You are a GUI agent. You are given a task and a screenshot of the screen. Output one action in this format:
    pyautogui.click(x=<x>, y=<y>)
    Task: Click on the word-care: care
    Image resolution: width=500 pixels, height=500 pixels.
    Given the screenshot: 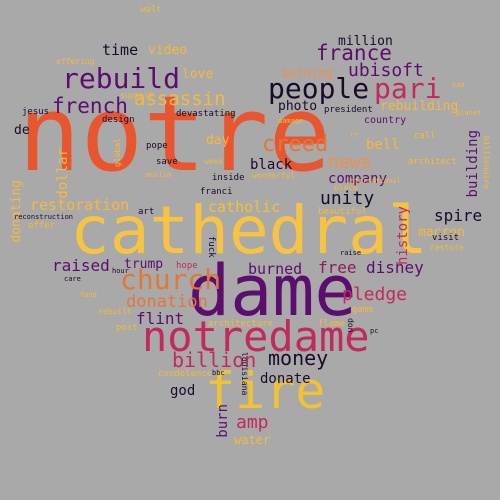 What is the action you would take?
    pyautogui.click(x=72, y=279)
    